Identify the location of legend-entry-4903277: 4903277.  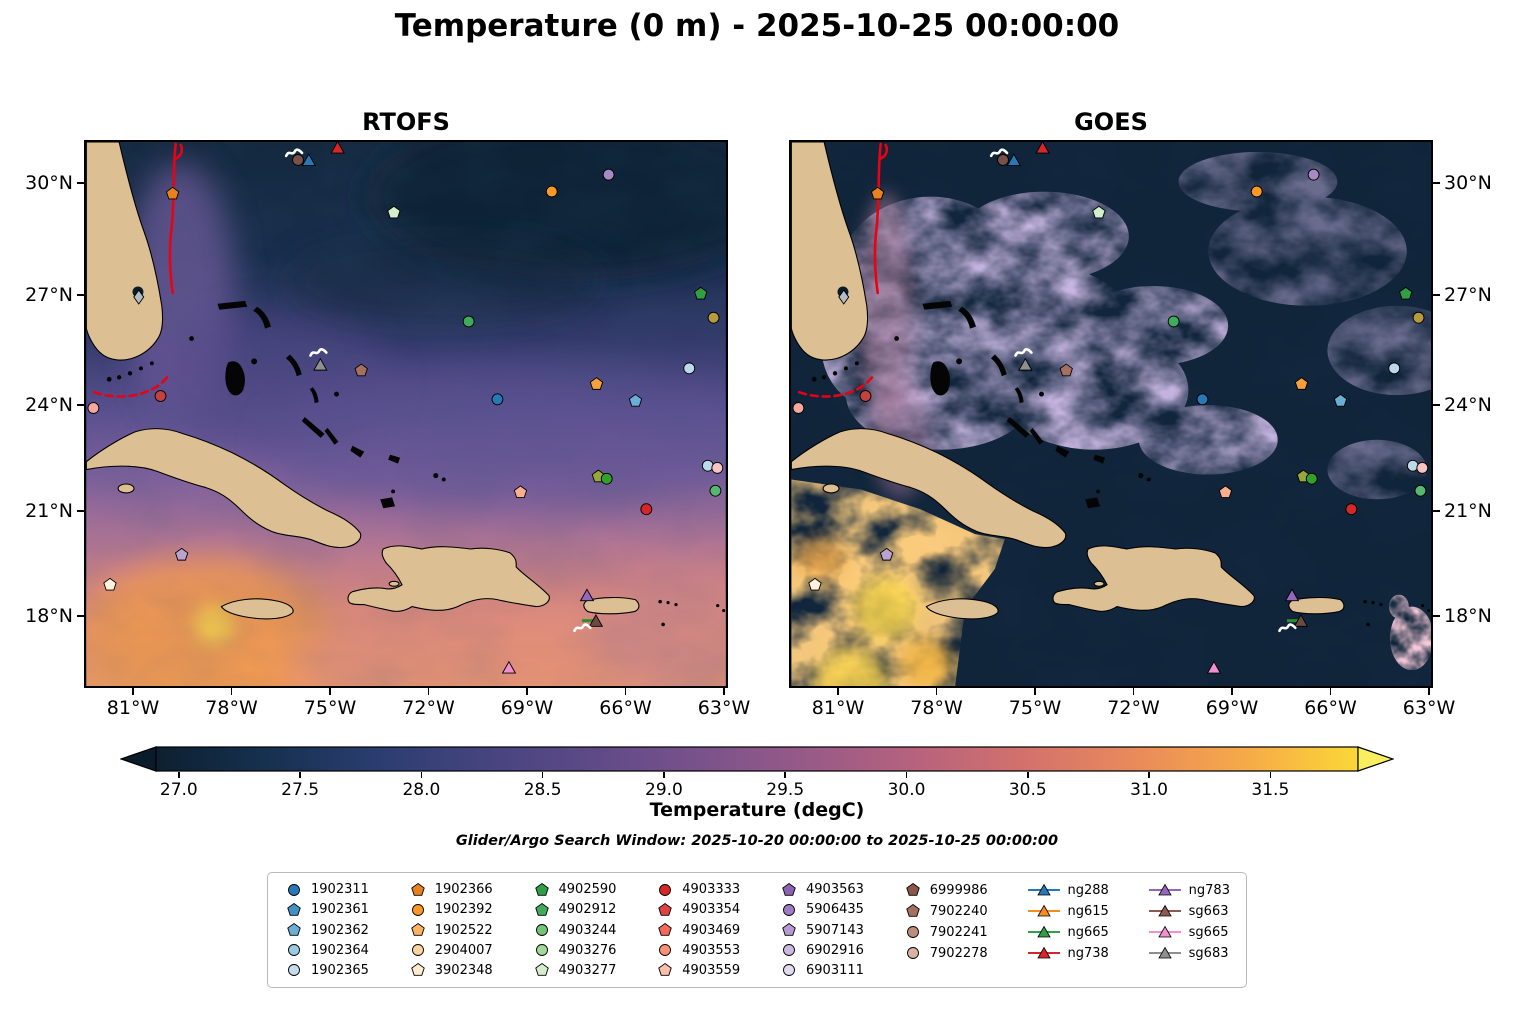
(574, 970).